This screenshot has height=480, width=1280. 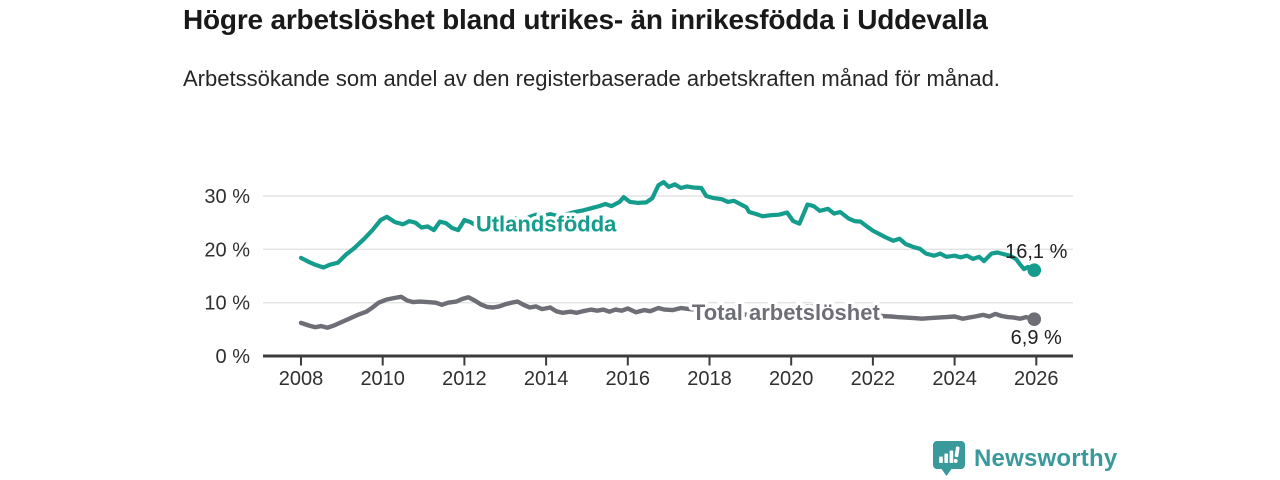 What do you see at coordinates (464, 379) in the screenshot?
I see `x-tick-label: 2012` at bounding box center [464, 379].